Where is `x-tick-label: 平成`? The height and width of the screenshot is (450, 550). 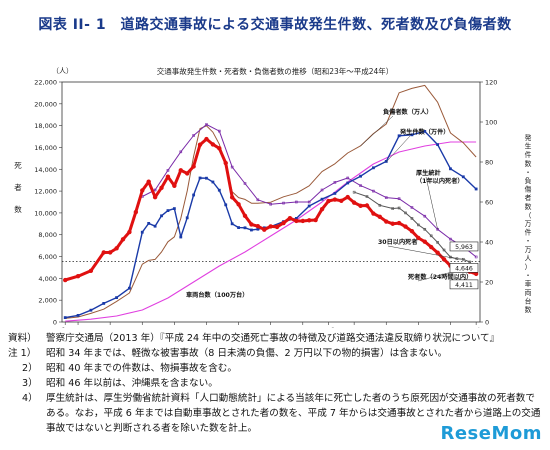
x-tick-label: 平成 is located at coordinates (328, 327).